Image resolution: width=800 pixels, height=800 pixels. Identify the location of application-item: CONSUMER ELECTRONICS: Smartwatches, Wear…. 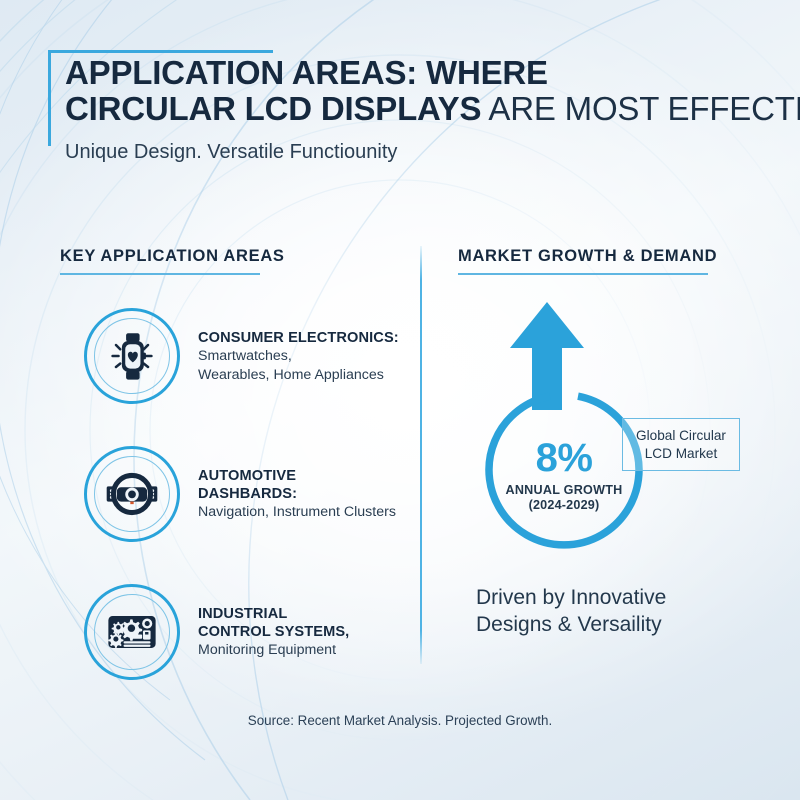
(241, 356).